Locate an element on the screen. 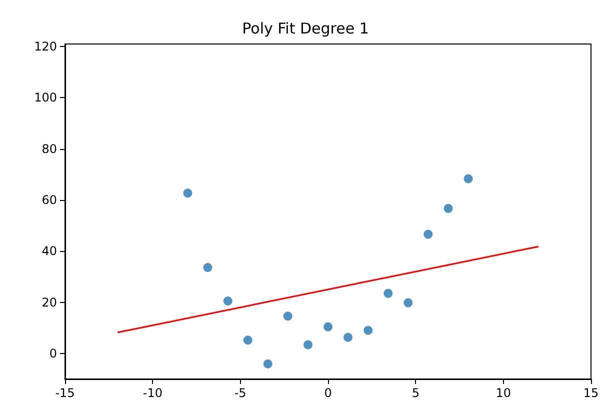 Image resolution: width=611 pixels, height=416 pixels. x-tick-label: 0 is located at coordinates (328, 393).